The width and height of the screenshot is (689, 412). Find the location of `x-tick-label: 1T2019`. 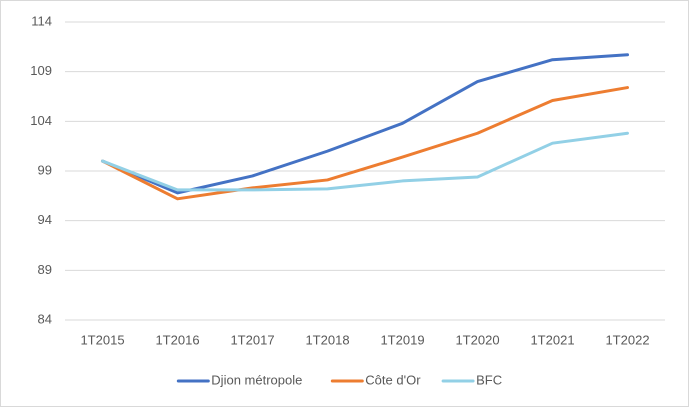

x-tick-label: 1T2019 is located at coordinates (402, 339).